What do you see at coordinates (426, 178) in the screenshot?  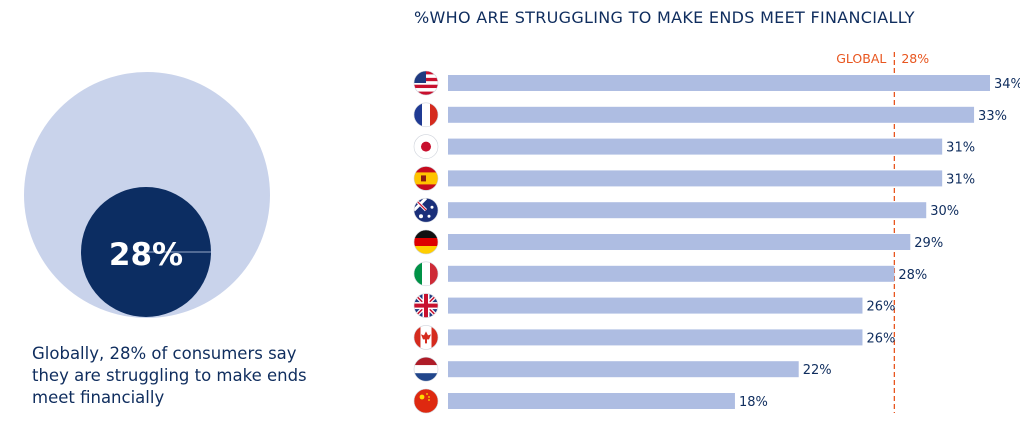 I see `spain-flag-icon` at bounding box center [426, 178].